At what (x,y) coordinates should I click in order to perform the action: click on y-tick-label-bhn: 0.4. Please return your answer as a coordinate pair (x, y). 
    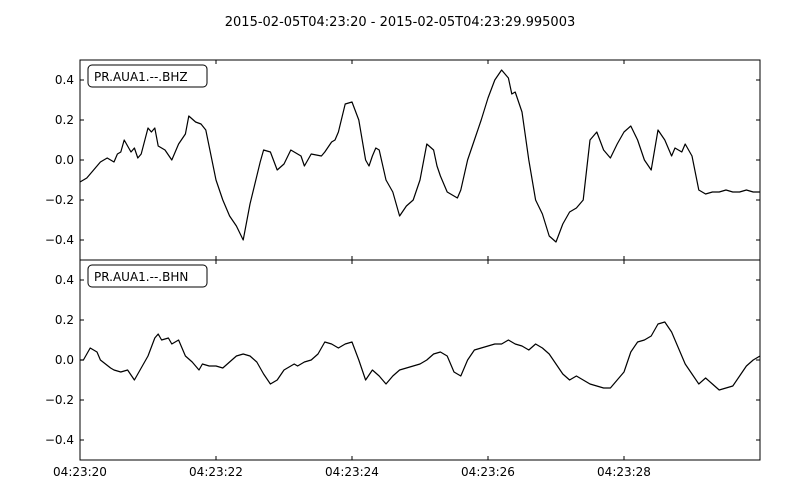
    Looking at the image, I should click on (64, 280).